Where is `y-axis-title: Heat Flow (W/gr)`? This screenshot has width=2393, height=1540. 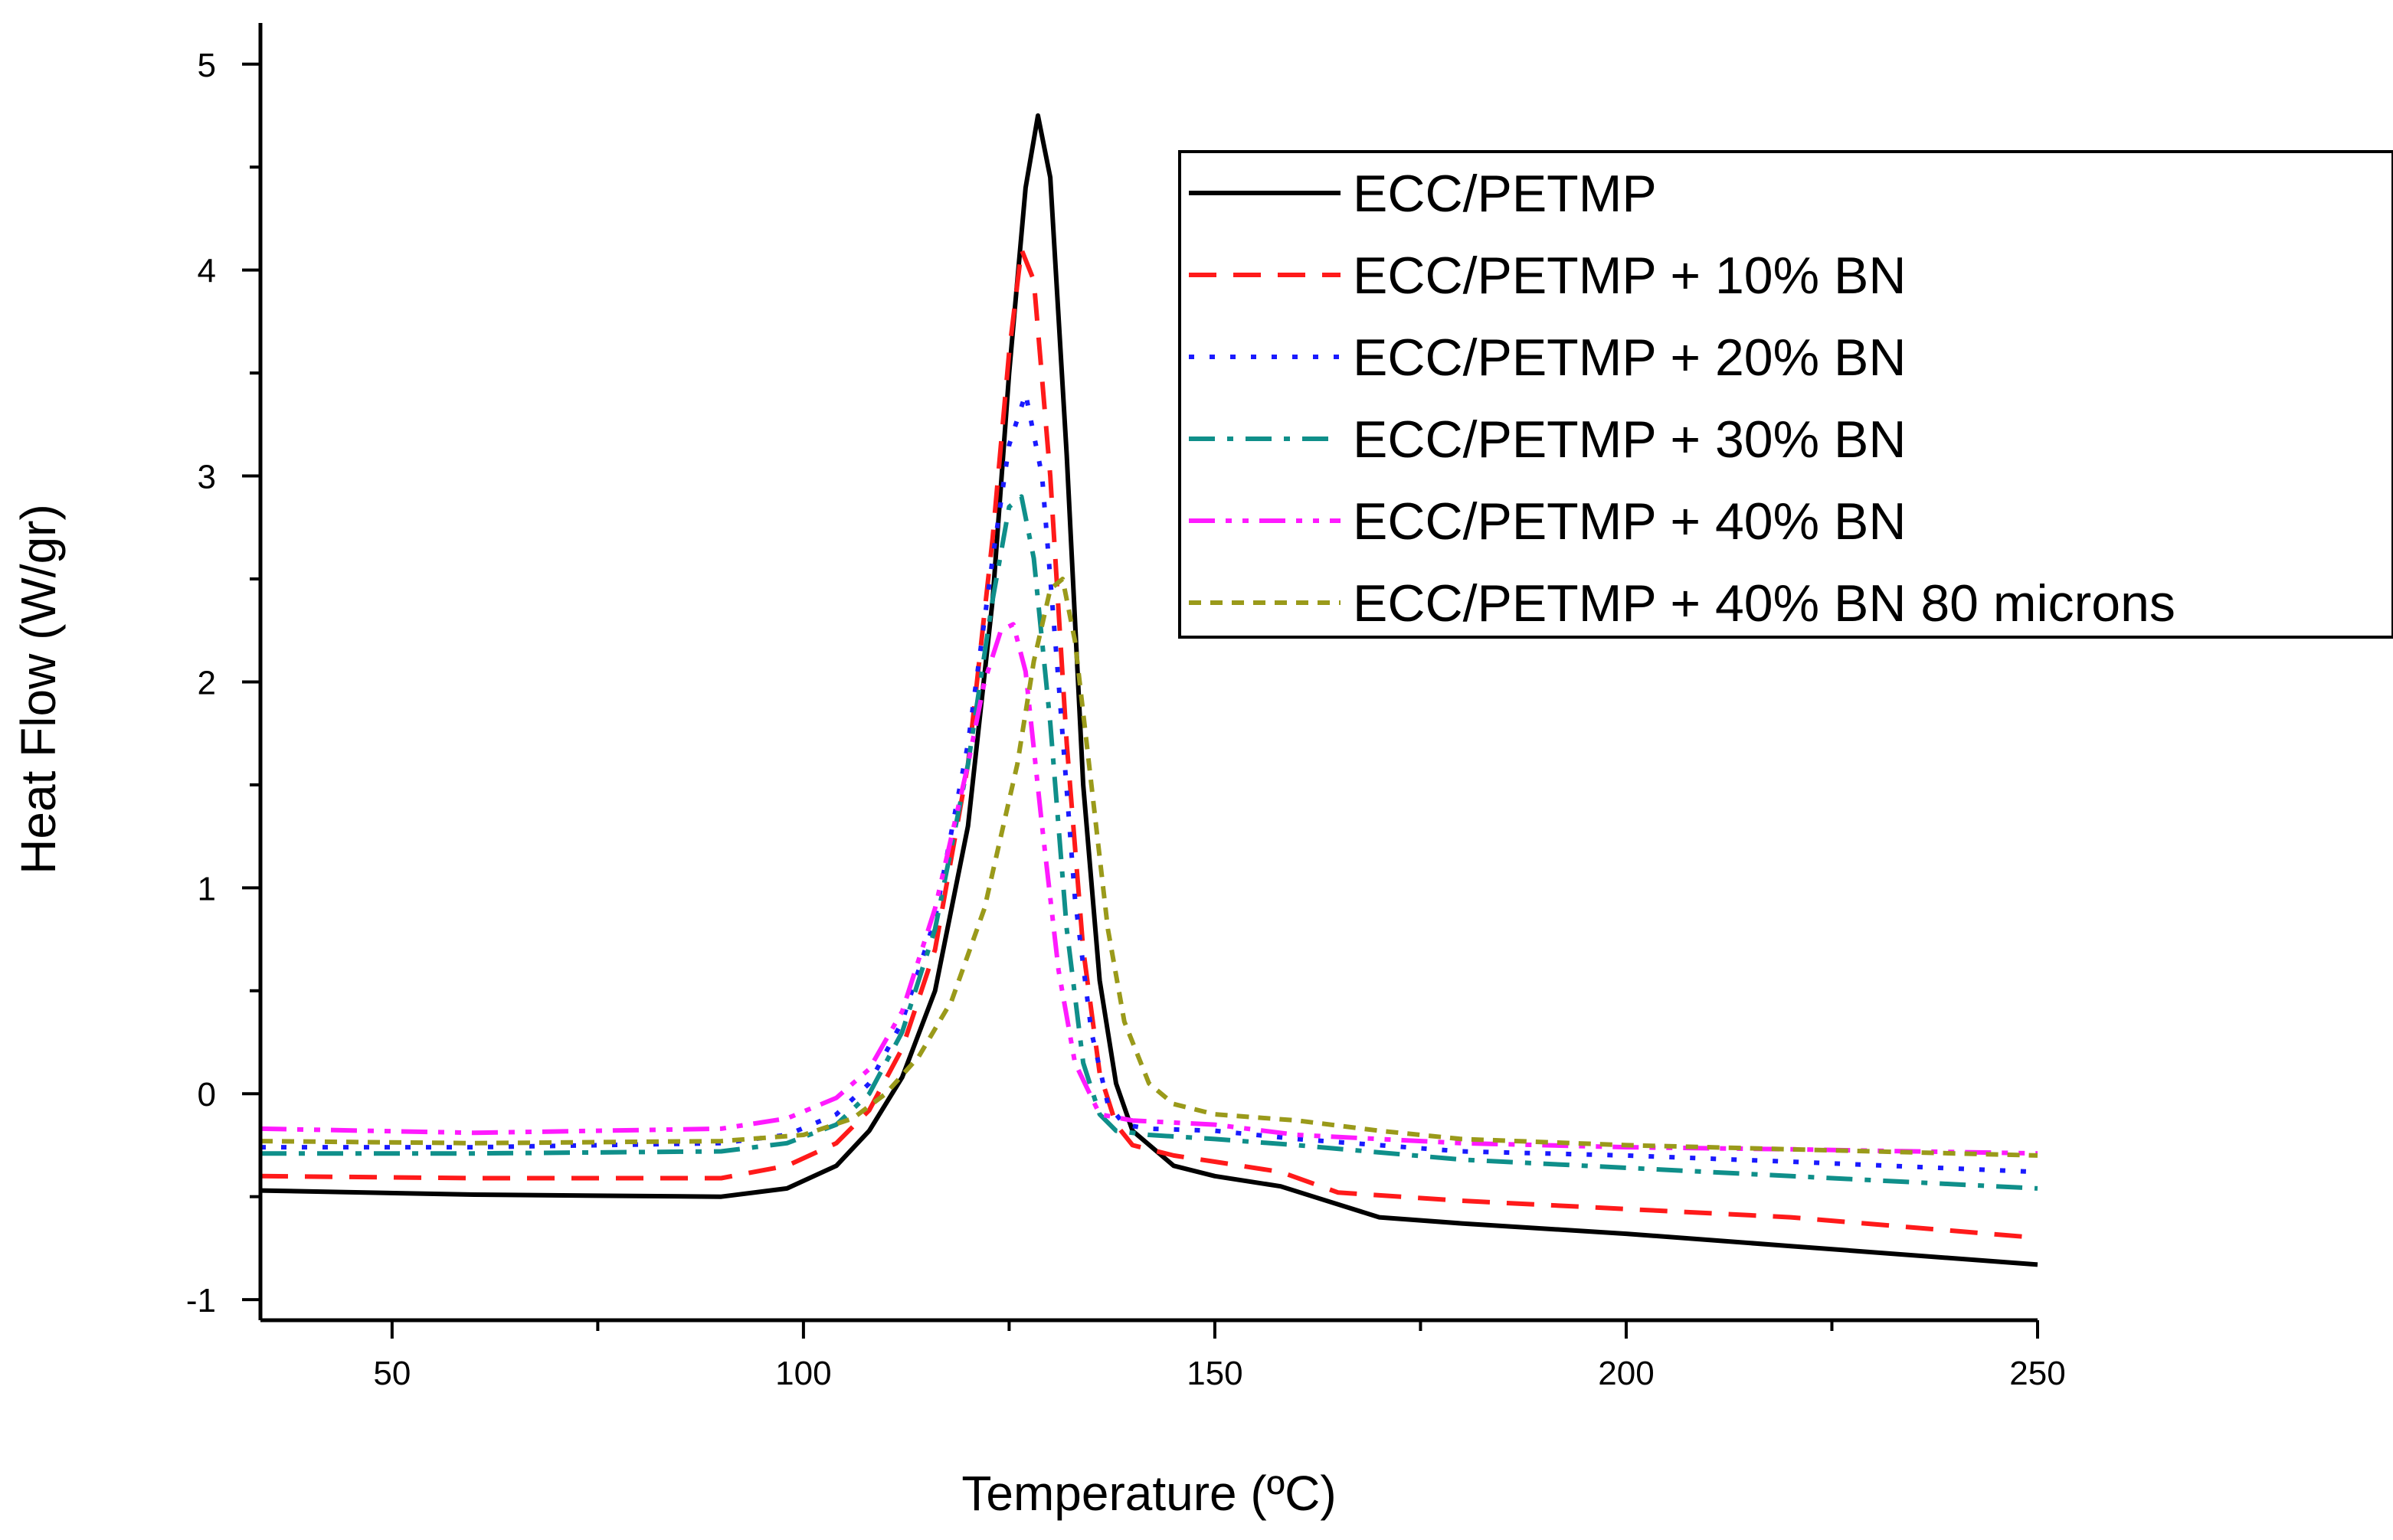
y-axis-title: Heat Flow (W/gr) is located at coordinates (38, 689).